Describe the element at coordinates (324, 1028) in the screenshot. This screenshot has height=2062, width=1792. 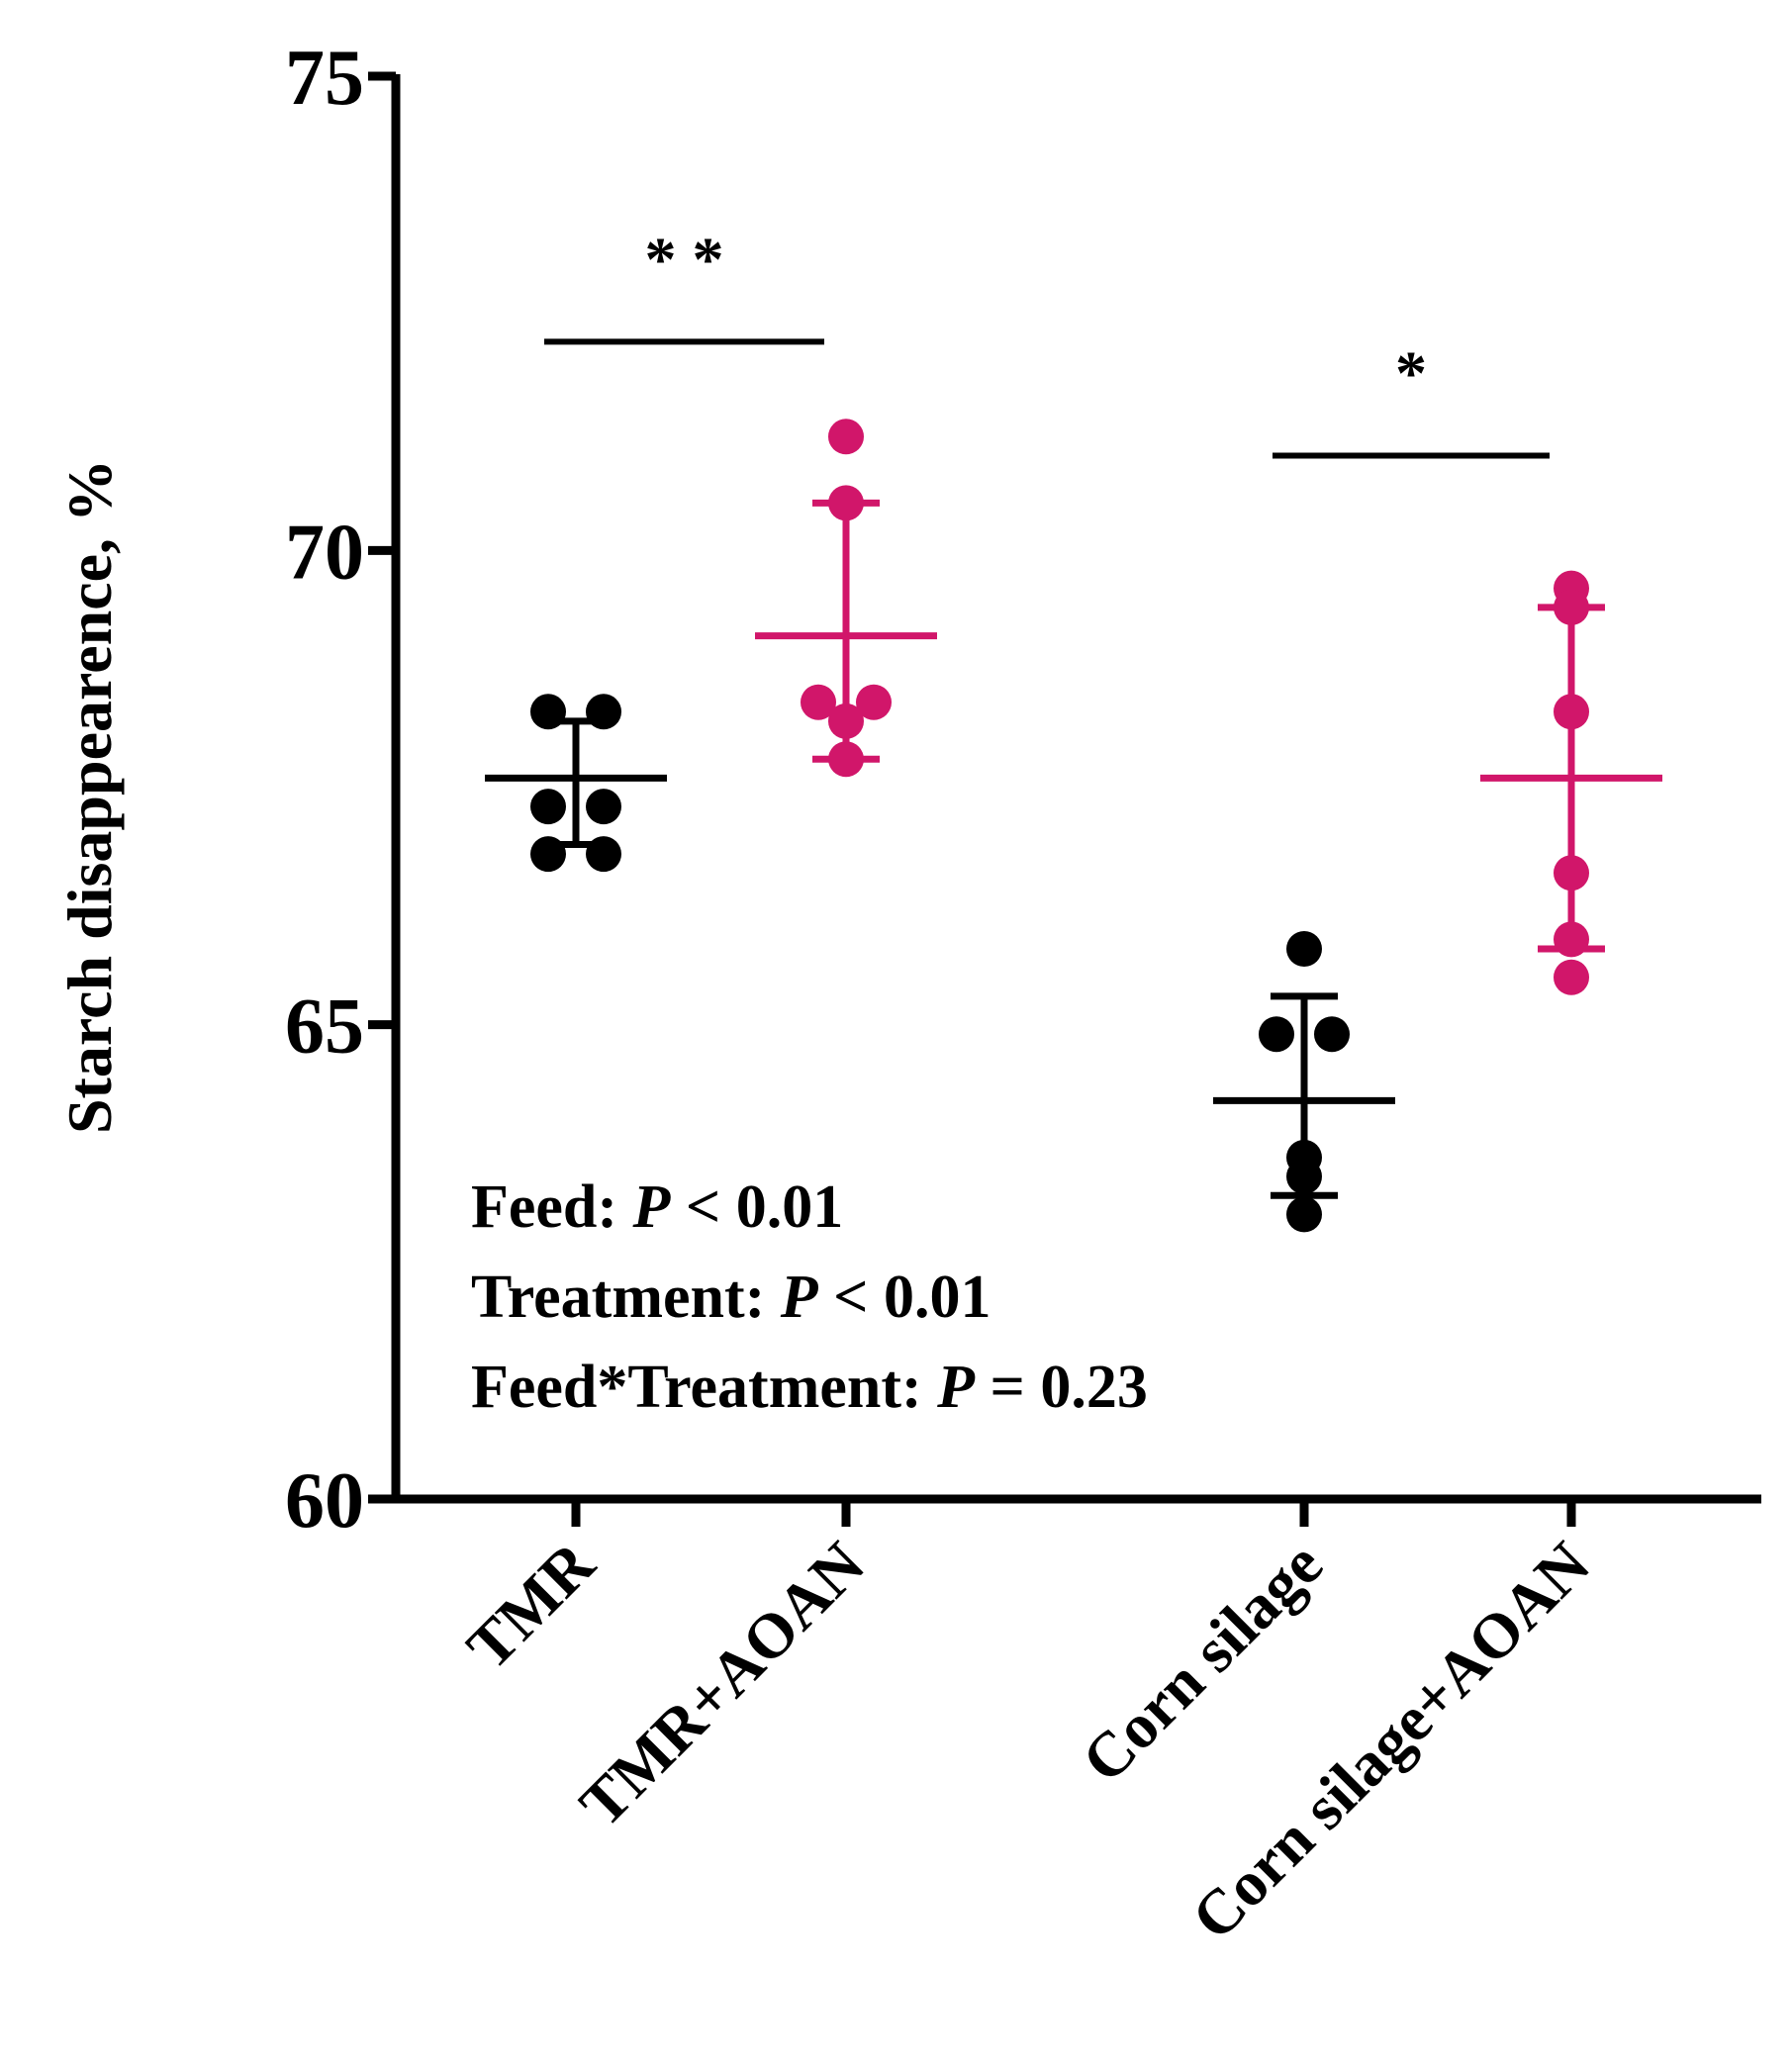
I see `y-tick-label: 65` at that location.